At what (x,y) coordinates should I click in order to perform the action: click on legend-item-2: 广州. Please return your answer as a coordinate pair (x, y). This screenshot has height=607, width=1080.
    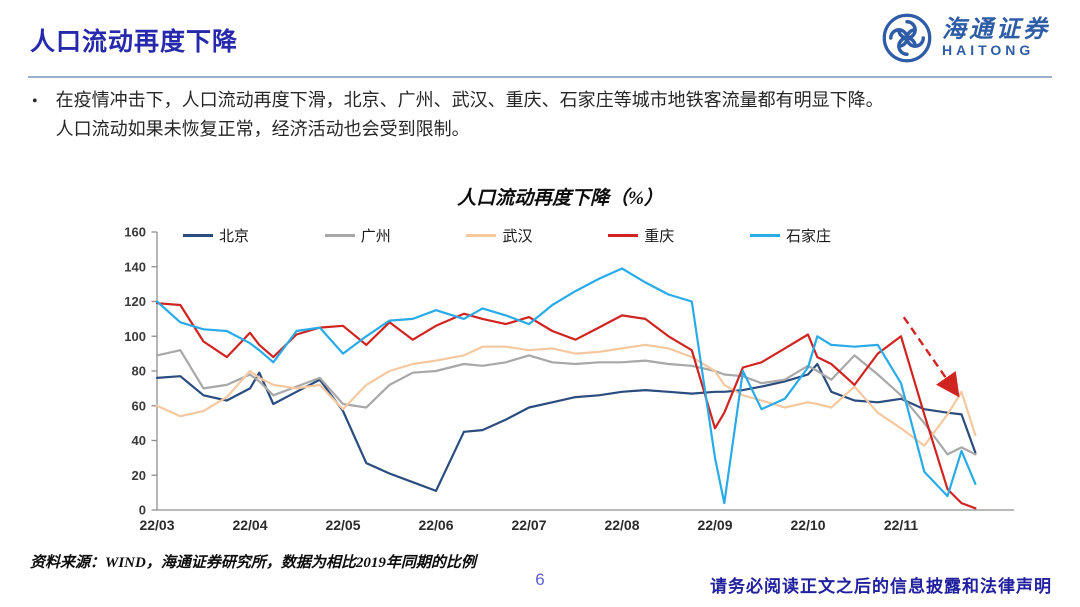
    Looking at the image, I should click on (357, 235).